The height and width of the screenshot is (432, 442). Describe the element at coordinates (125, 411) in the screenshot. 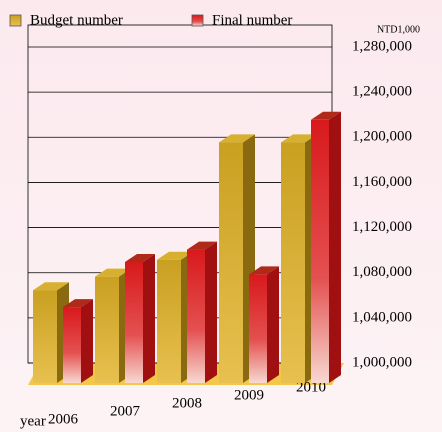

I see `x-tick-label: 2007` at that location.